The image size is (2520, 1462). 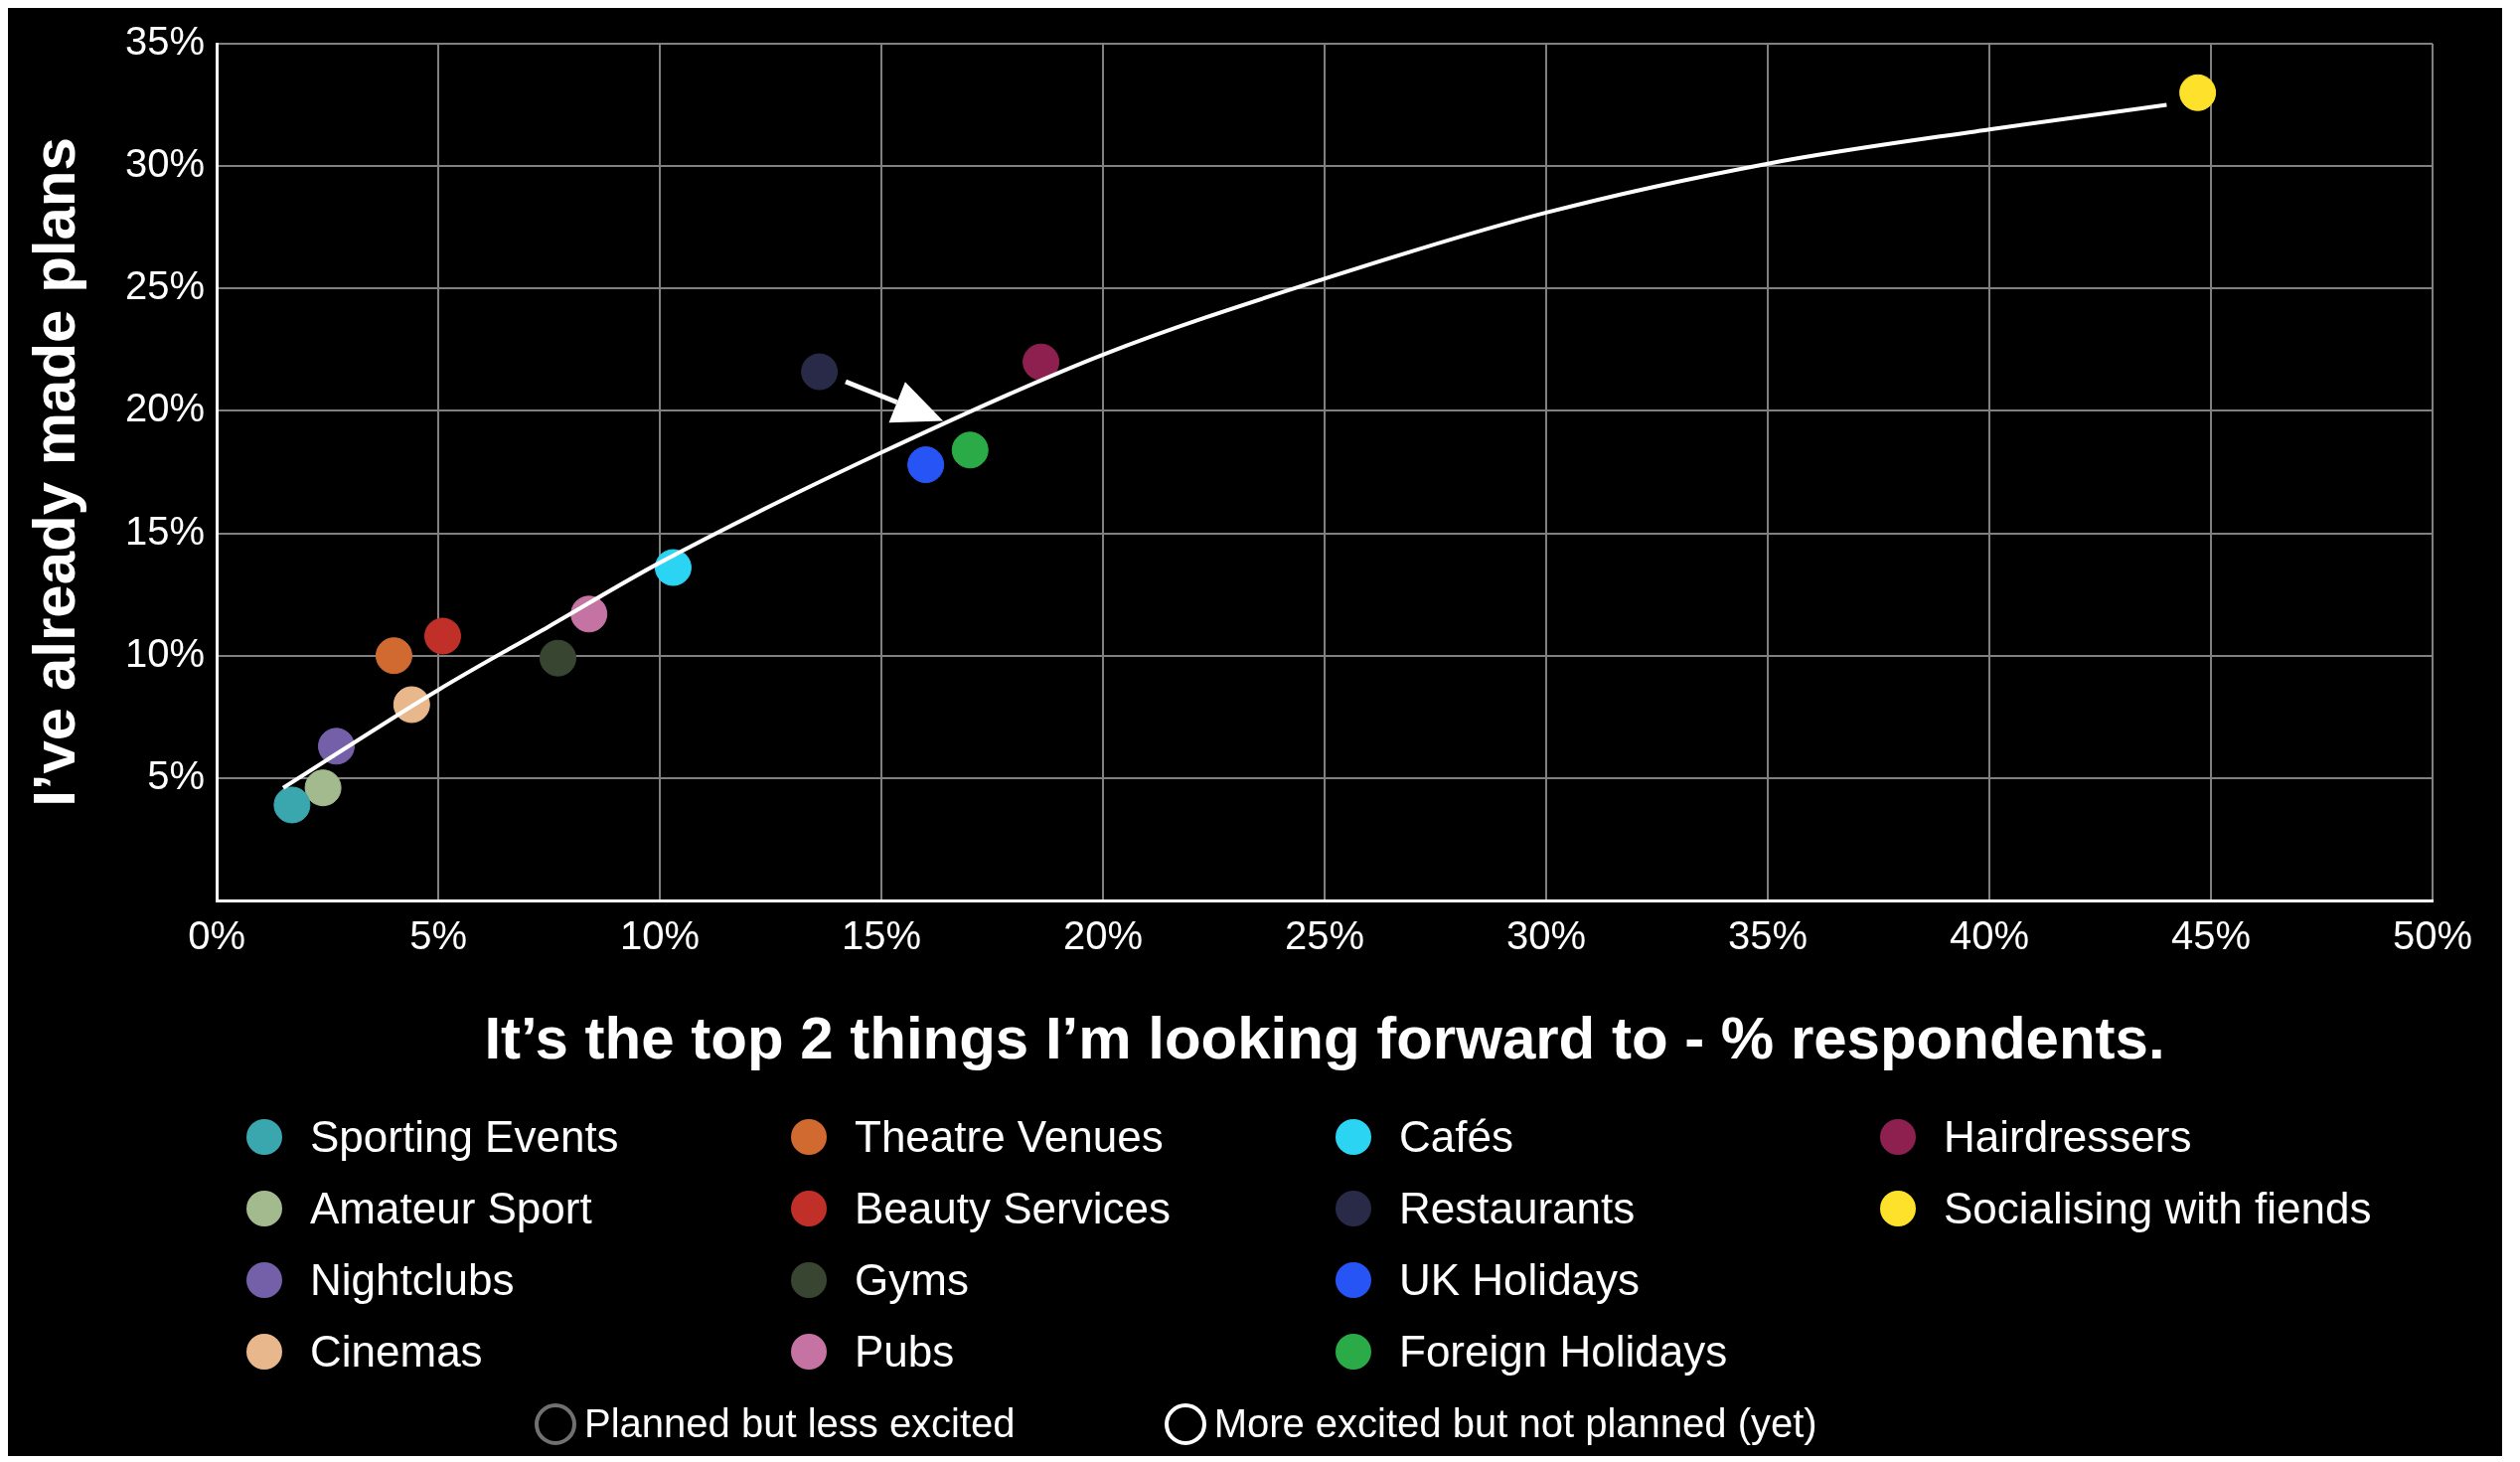 What do you see at coordinates (1456, 1137) in the screenshot?
I see `legend-label: Cafés` at bounding box center [1456, 1137].